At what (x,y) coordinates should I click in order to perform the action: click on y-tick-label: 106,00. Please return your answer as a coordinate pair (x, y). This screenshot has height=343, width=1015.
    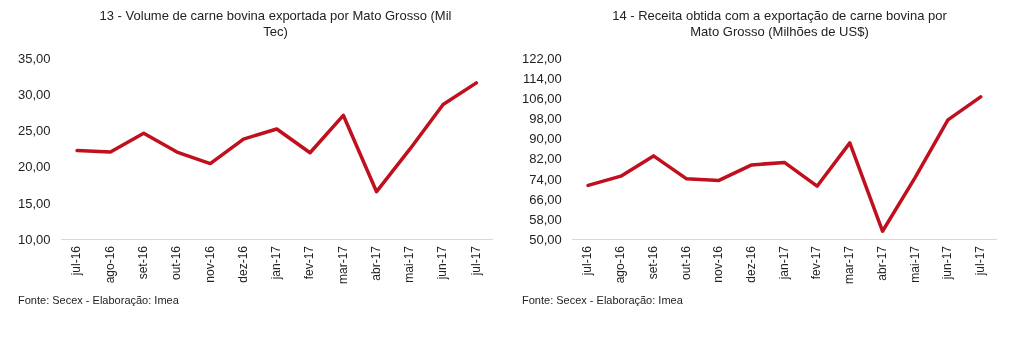
    Looking at the image, I should click on (542, 99).